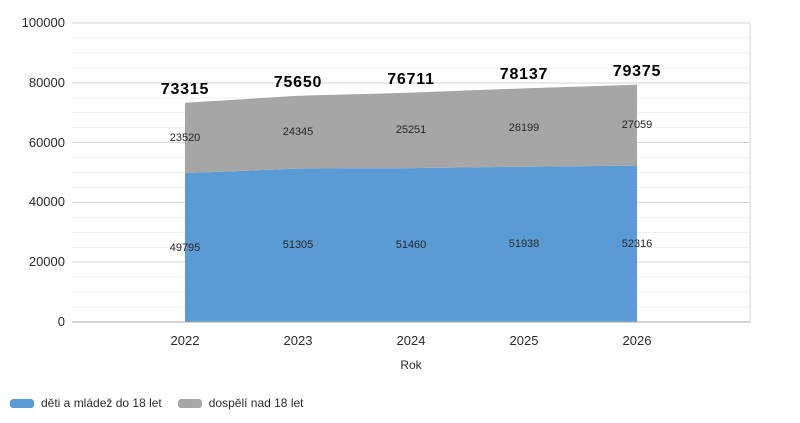  What do you see at coordinates (46, 82) in the screenshot?
I see `y-tick-label: 80000` at bounding box center [46, 82].